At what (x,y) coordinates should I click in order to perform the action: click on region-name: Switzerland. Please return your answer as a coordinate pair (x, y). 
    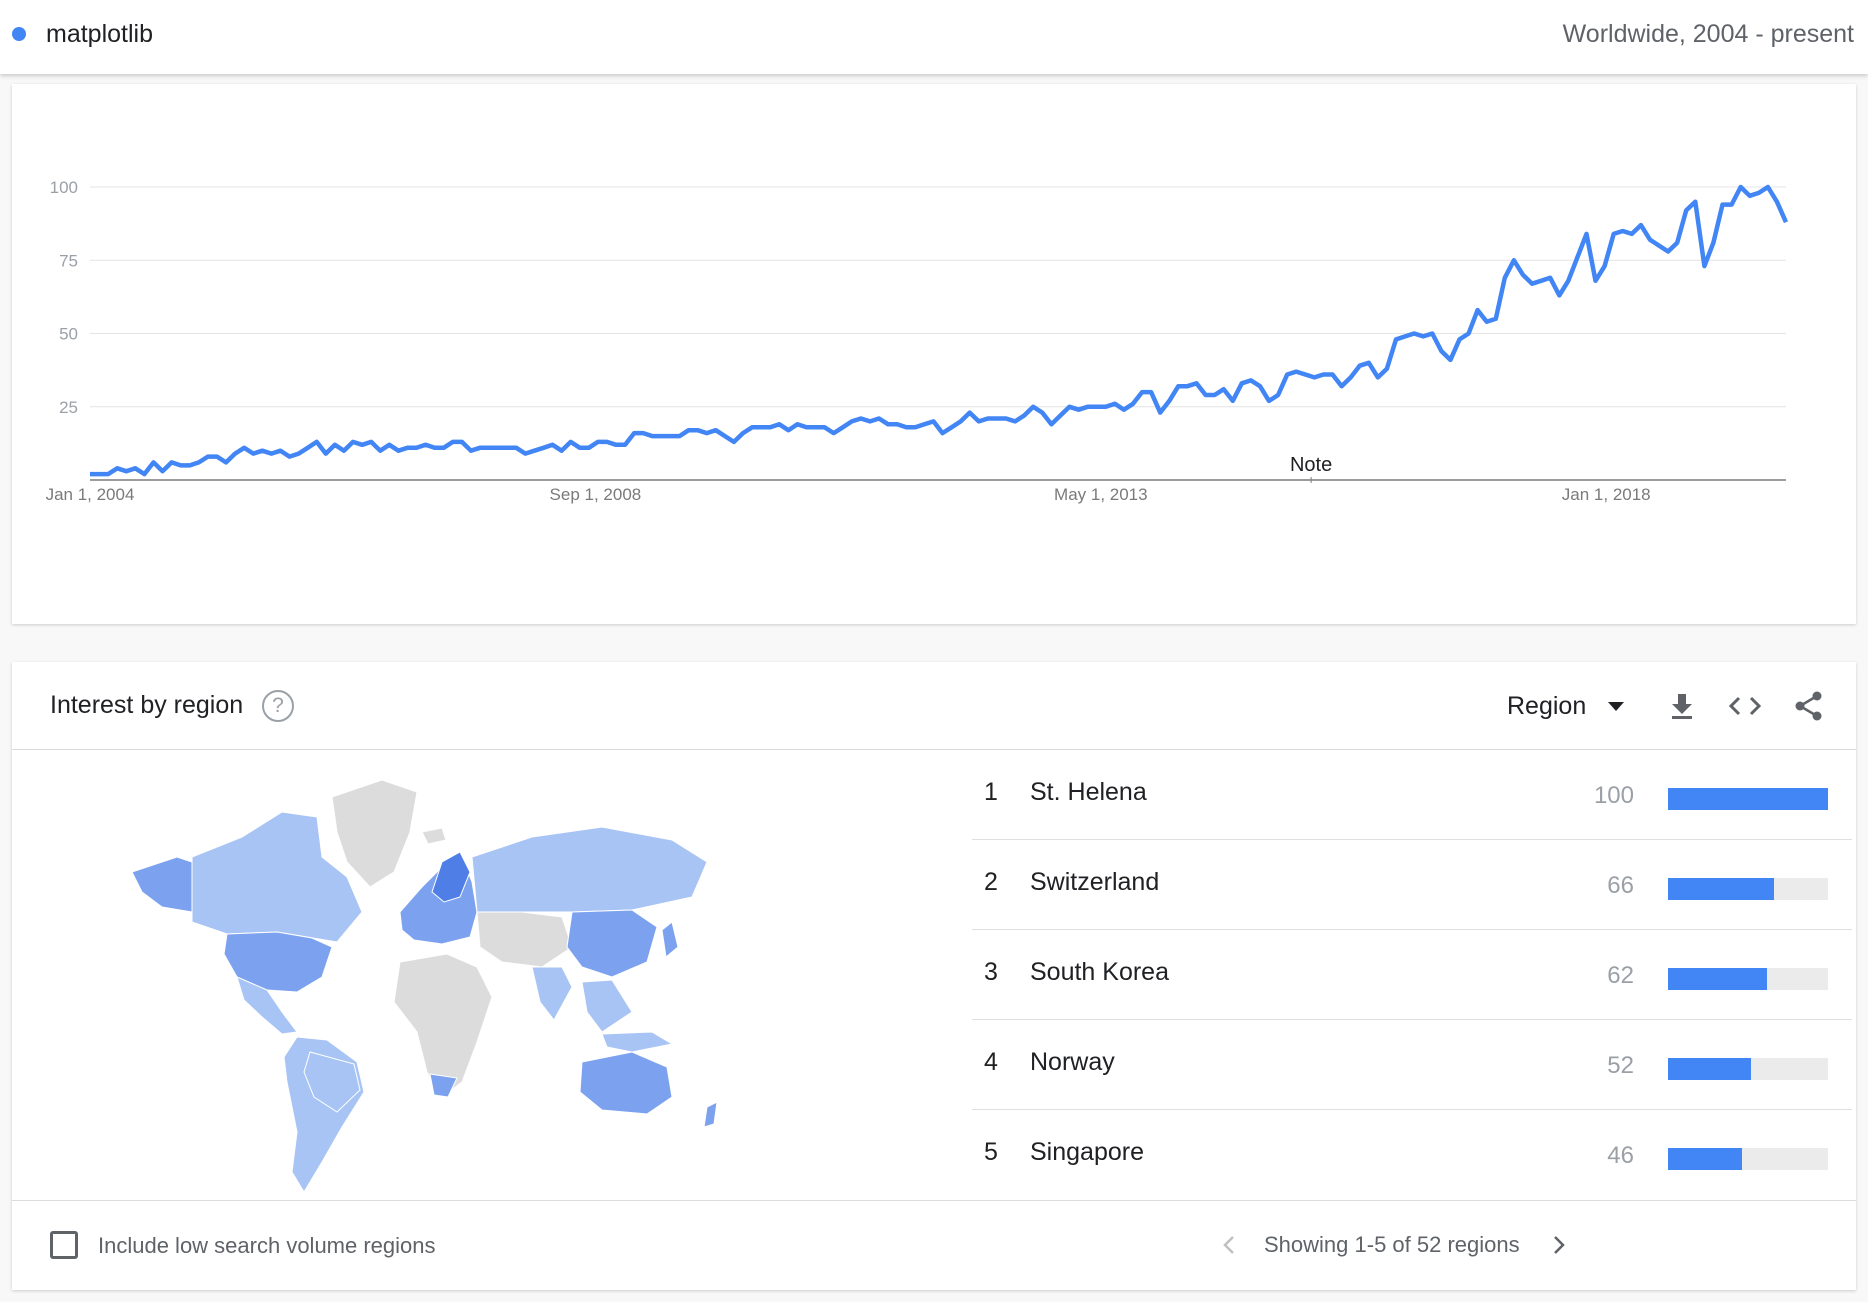
    Looking at the image, I should click on (1095, 882).